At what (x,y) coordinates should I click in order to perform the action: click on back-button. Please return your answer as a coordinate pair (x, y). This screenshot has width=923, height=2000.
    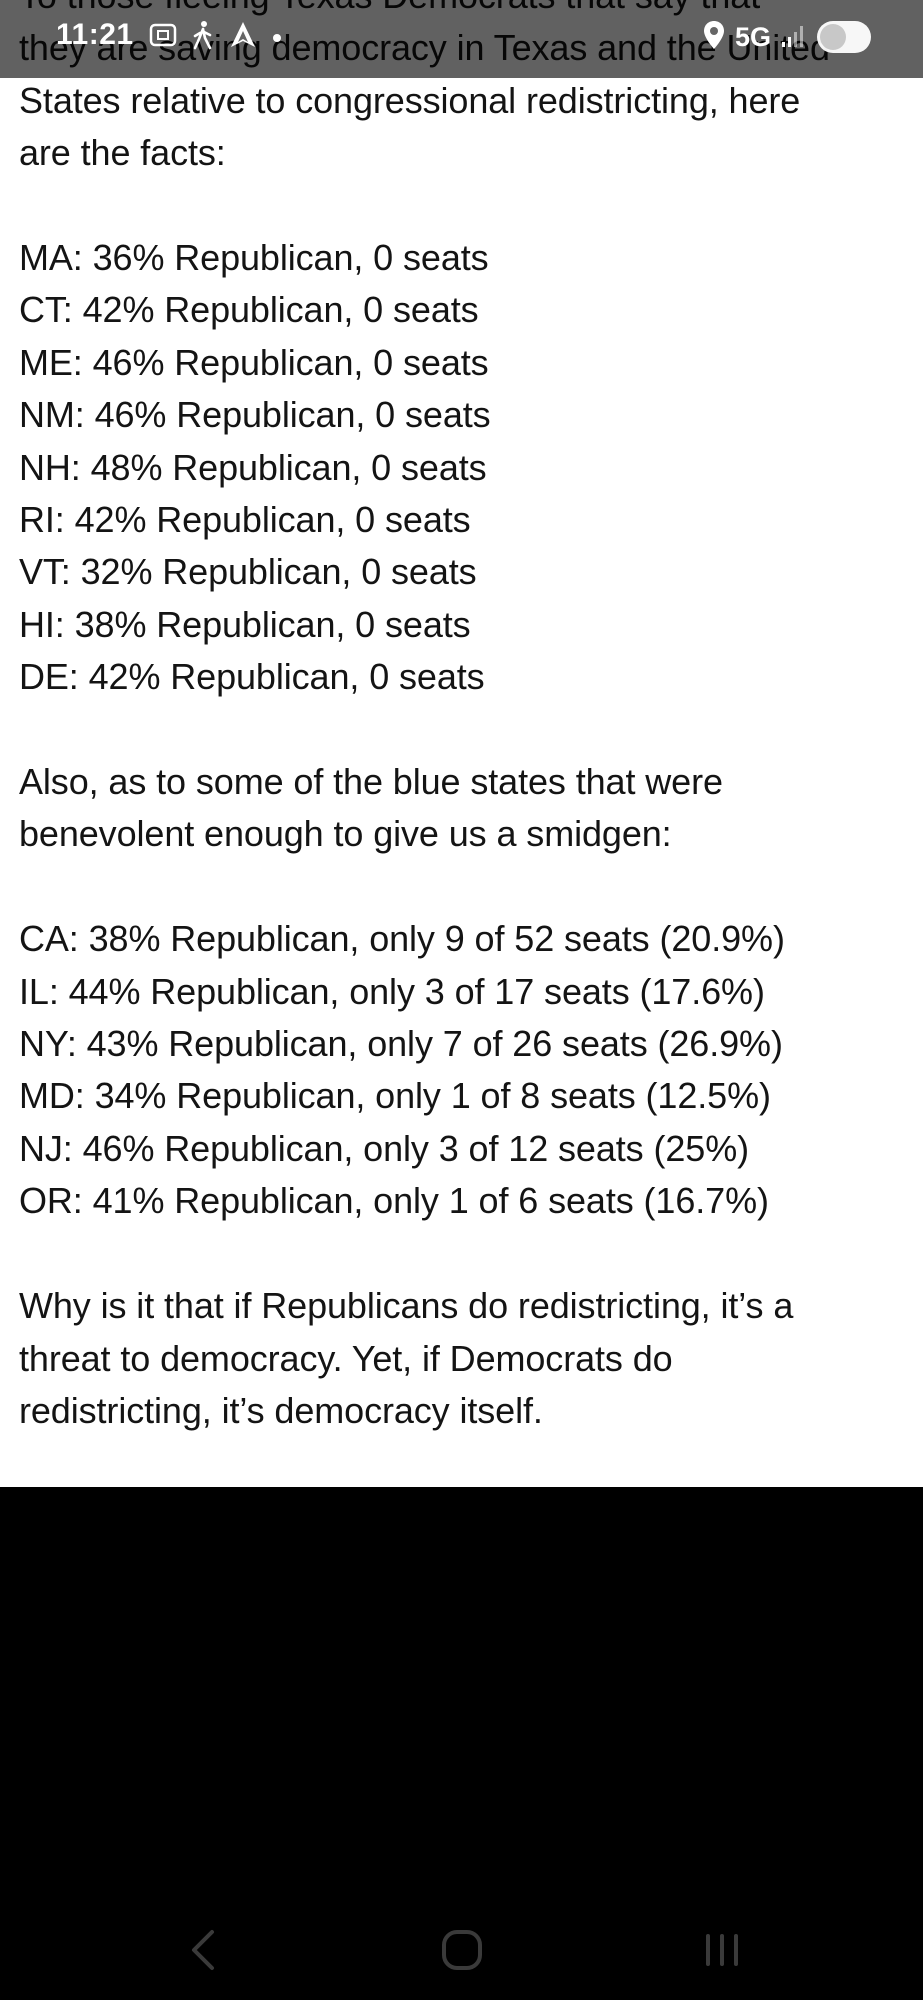
    Looking at the image, I should click on (204, 1950).